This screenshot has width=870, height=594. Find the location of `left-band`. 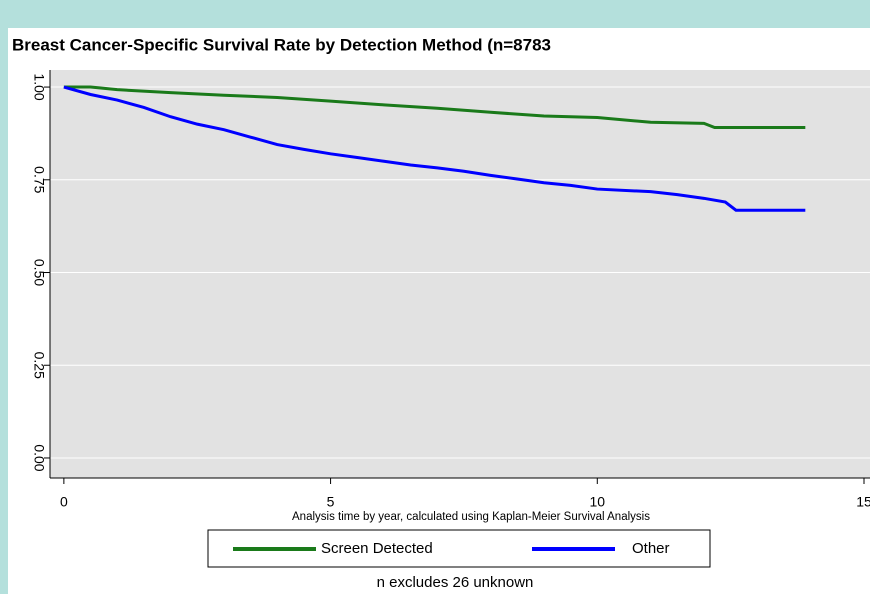

left-band is located at coordinates (4, 297).